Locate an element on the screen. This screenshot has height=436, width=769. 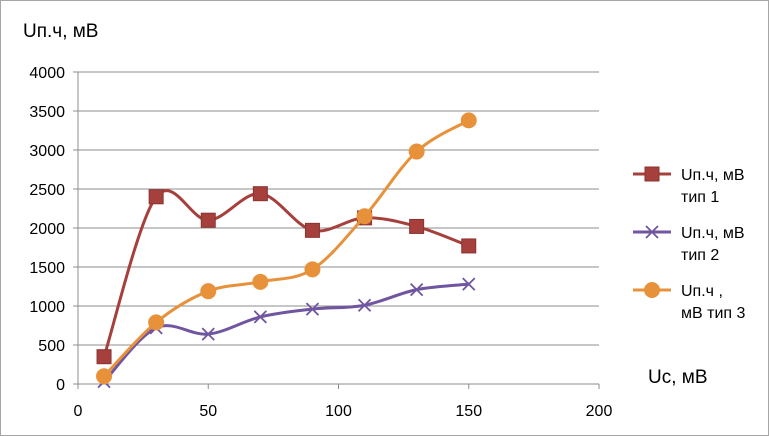
legend-label: мВ тип 3 is located at coordinates (713, 313).